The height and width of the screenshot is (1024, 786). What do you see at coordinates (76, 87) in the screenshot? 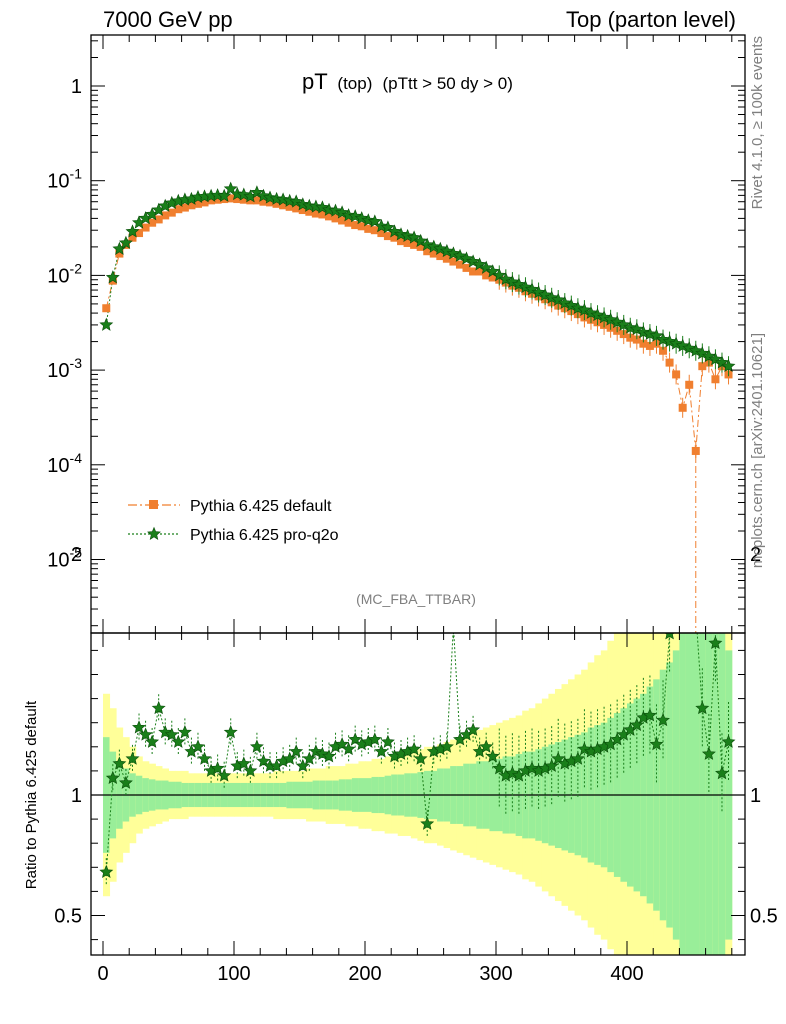
I see `main-ytick-label: 1` at bounding box center [76, 87].